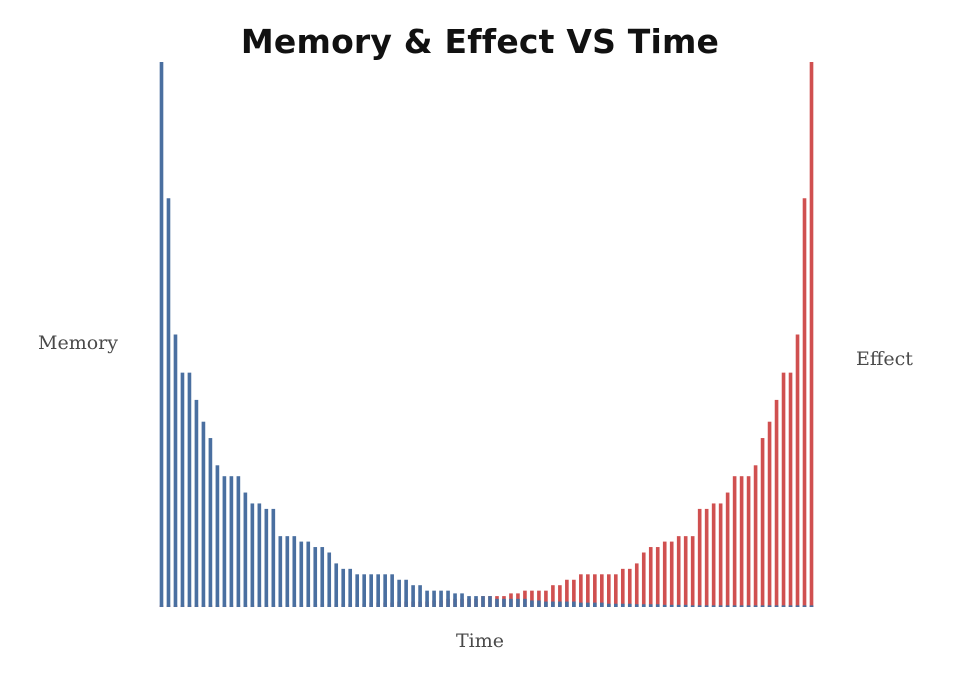  I want to click on x-axis-label: Time, so click(479, 641).